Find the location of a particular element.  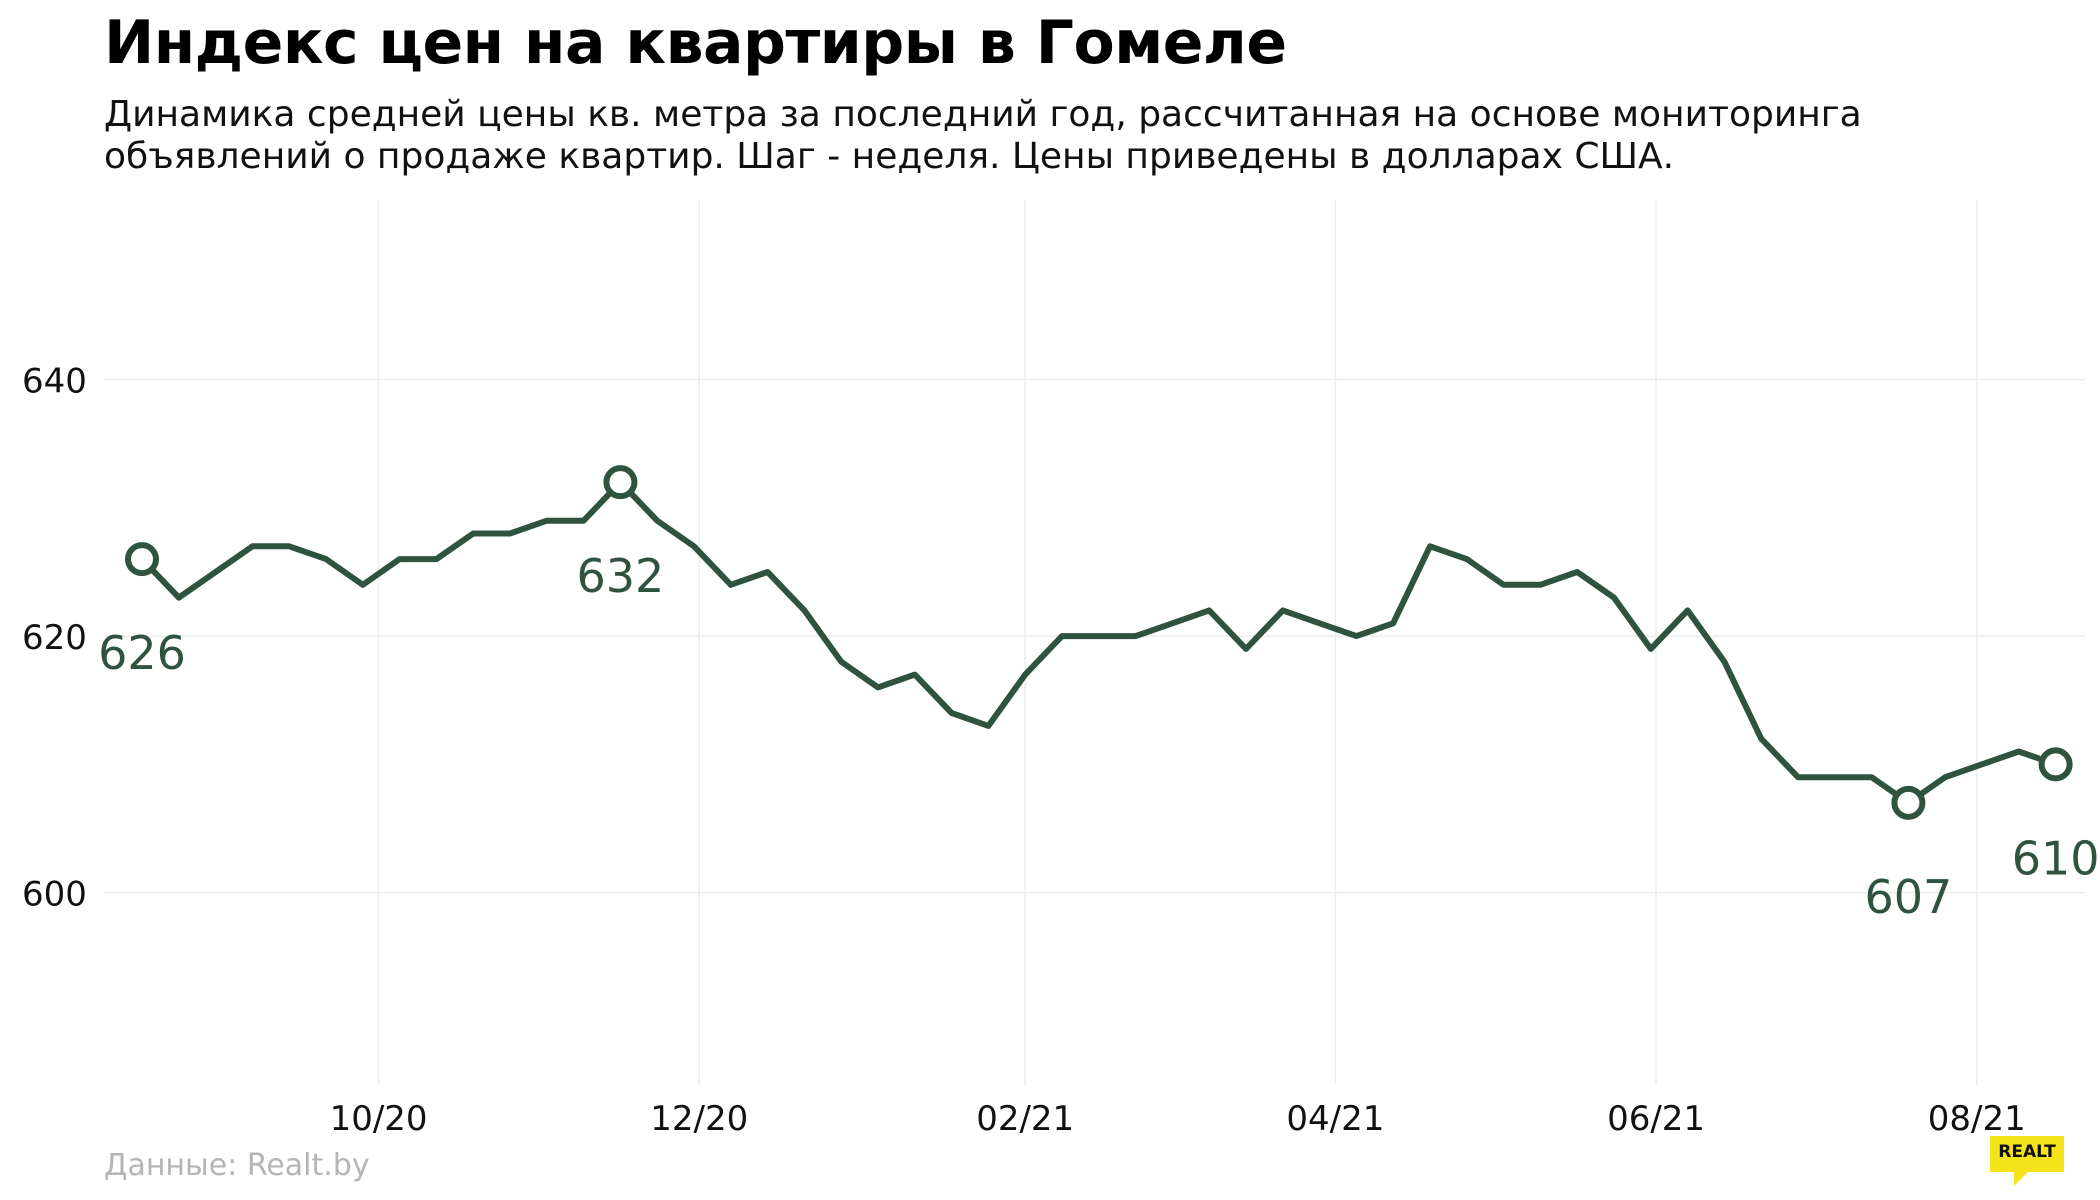

x-tick-label: 06/21 is located at coordinates (1656, 1119).